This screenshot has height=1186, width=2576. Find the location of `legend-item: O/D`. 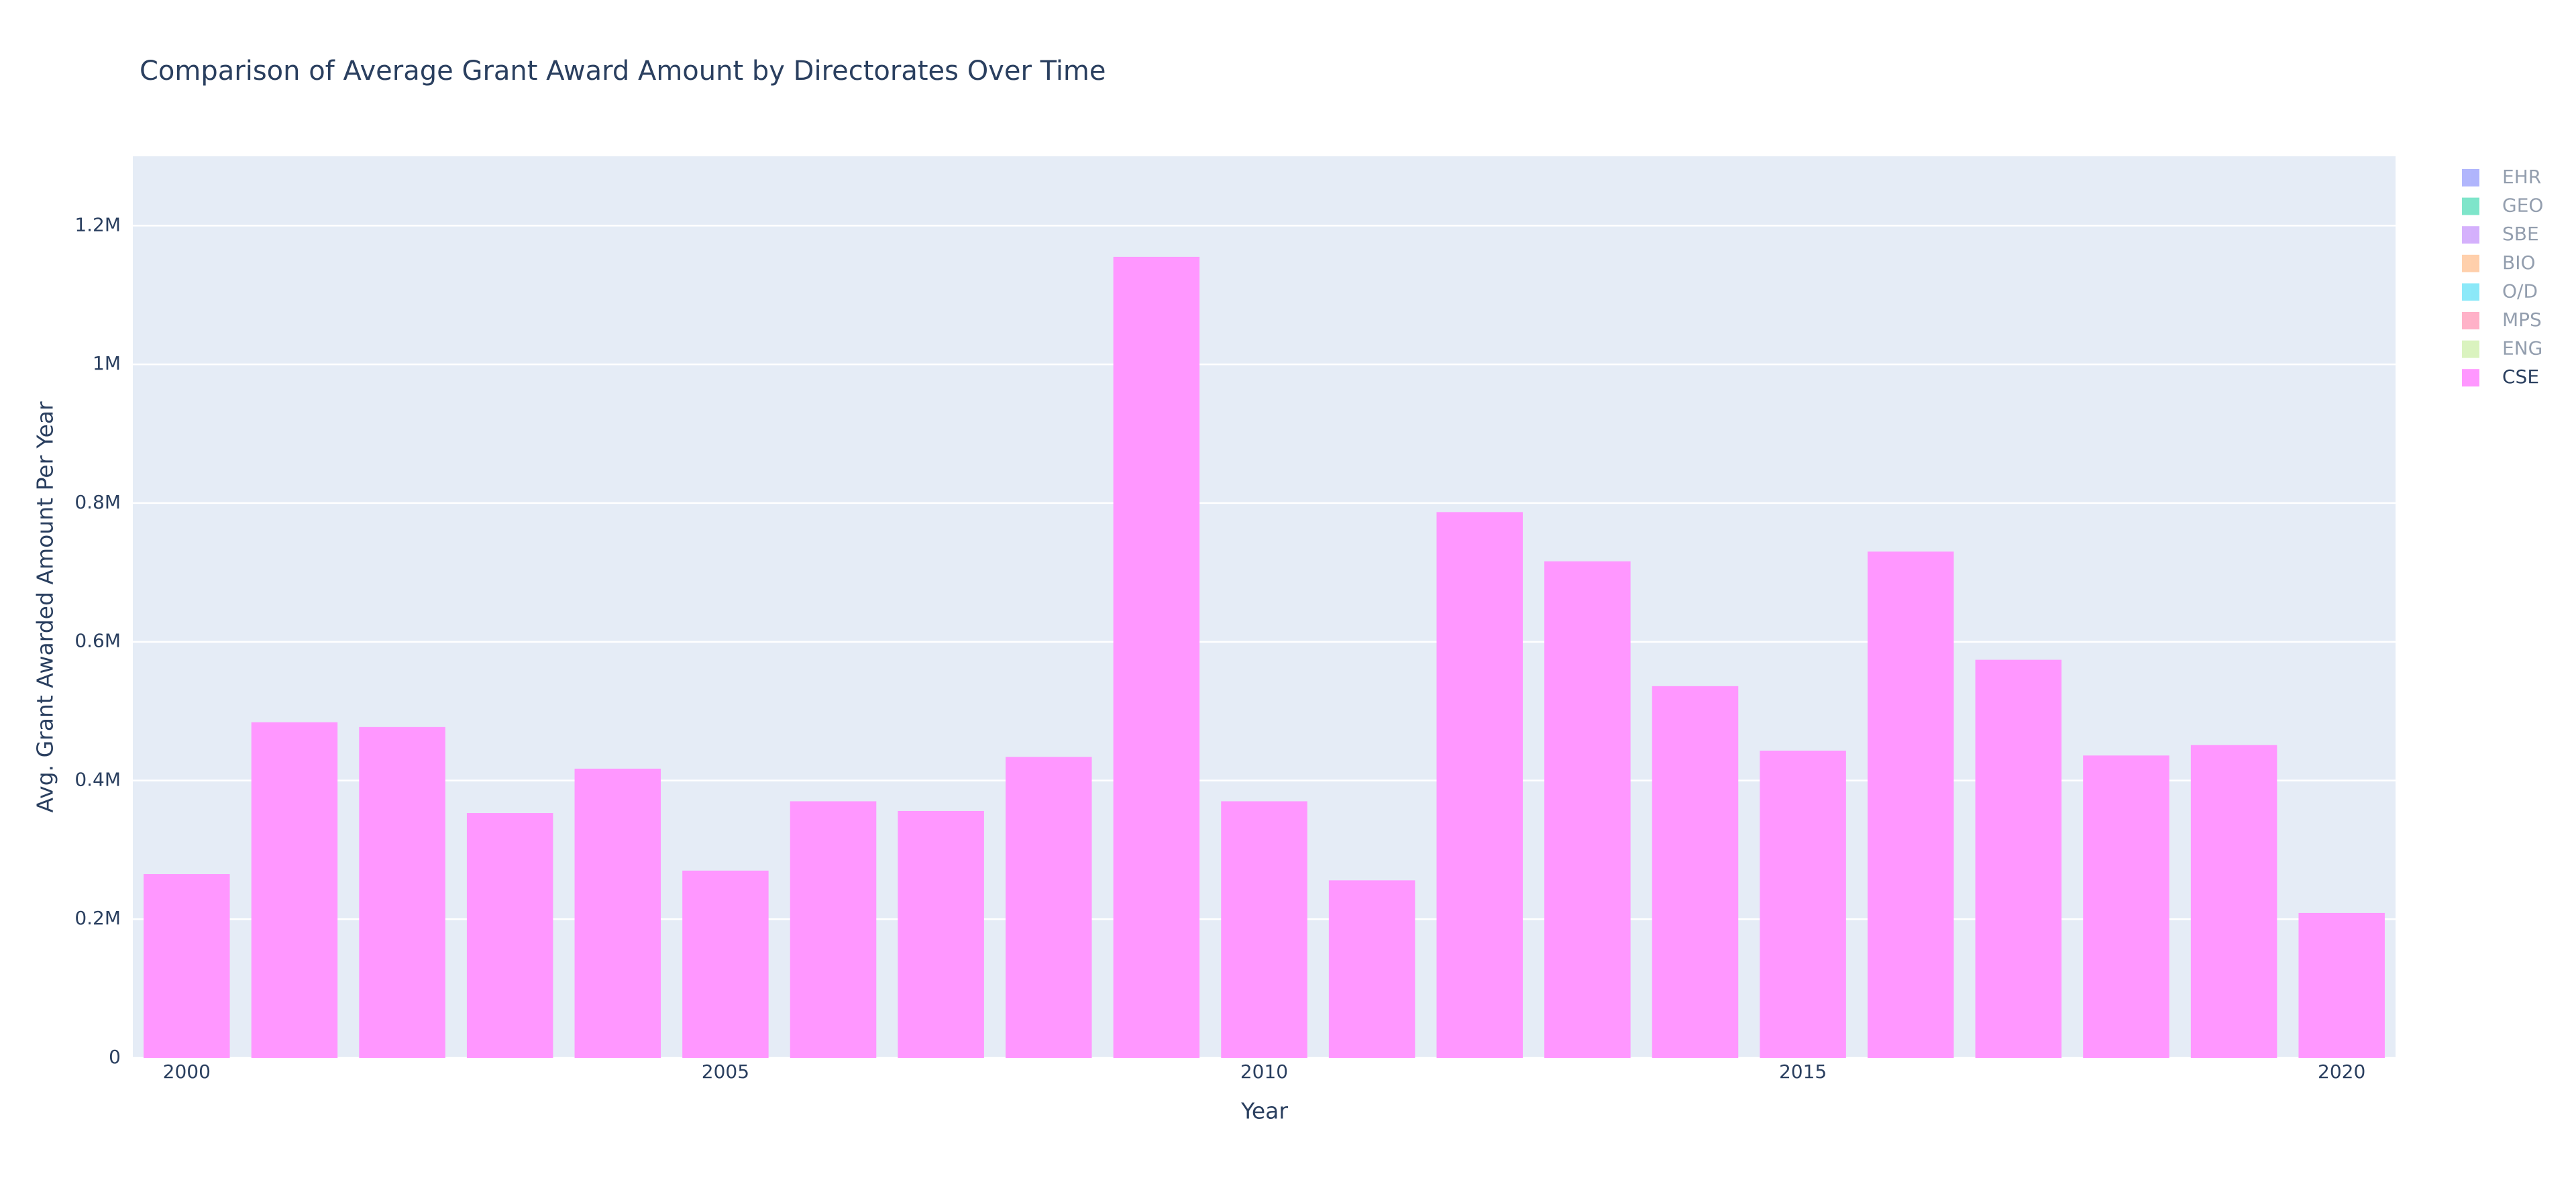

legend-item: O/D is located at coordinates (2500, 291).